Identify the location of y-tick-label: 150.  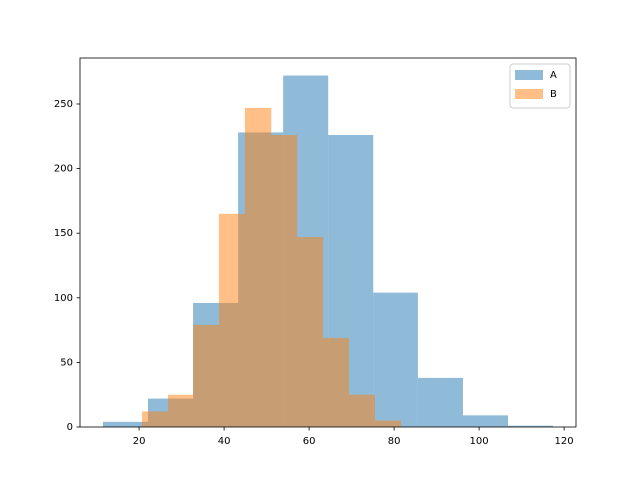
(63, 233).